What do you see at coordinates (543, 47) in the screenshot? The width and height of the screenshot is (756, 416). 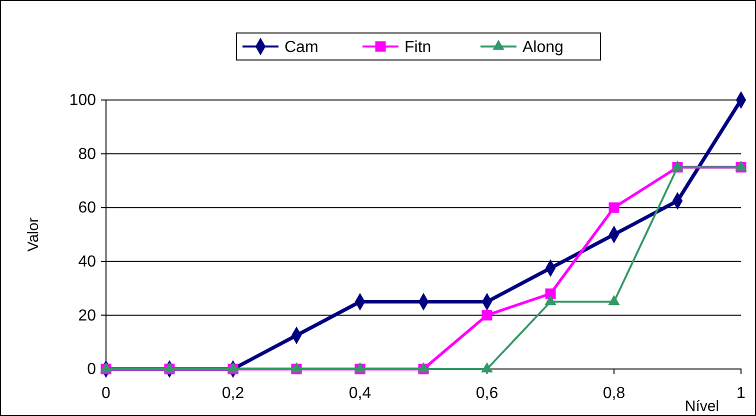 I see `legend-label: Along` at bounding box center [543, 47].